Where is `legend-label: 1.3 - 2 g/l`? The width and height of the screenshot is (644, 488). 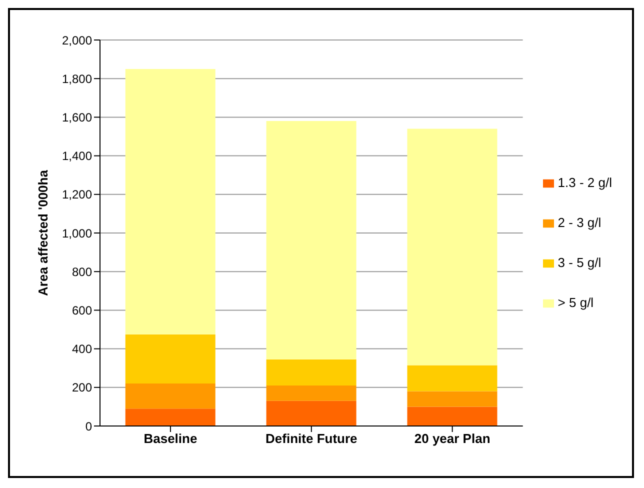 legend-label: 1.3 - 2 g/l is located at coordinates (585, 182).